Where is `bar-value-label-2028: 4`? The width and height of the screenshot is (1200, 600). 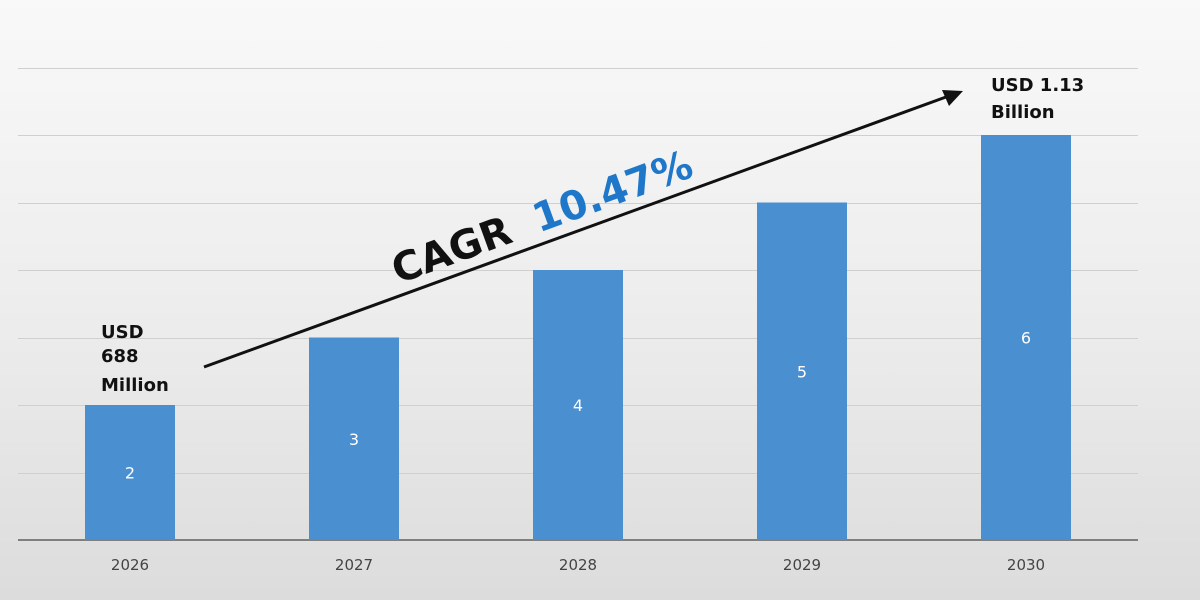
bar-value-label-2028: 4 is located at coordinates (578, 405).